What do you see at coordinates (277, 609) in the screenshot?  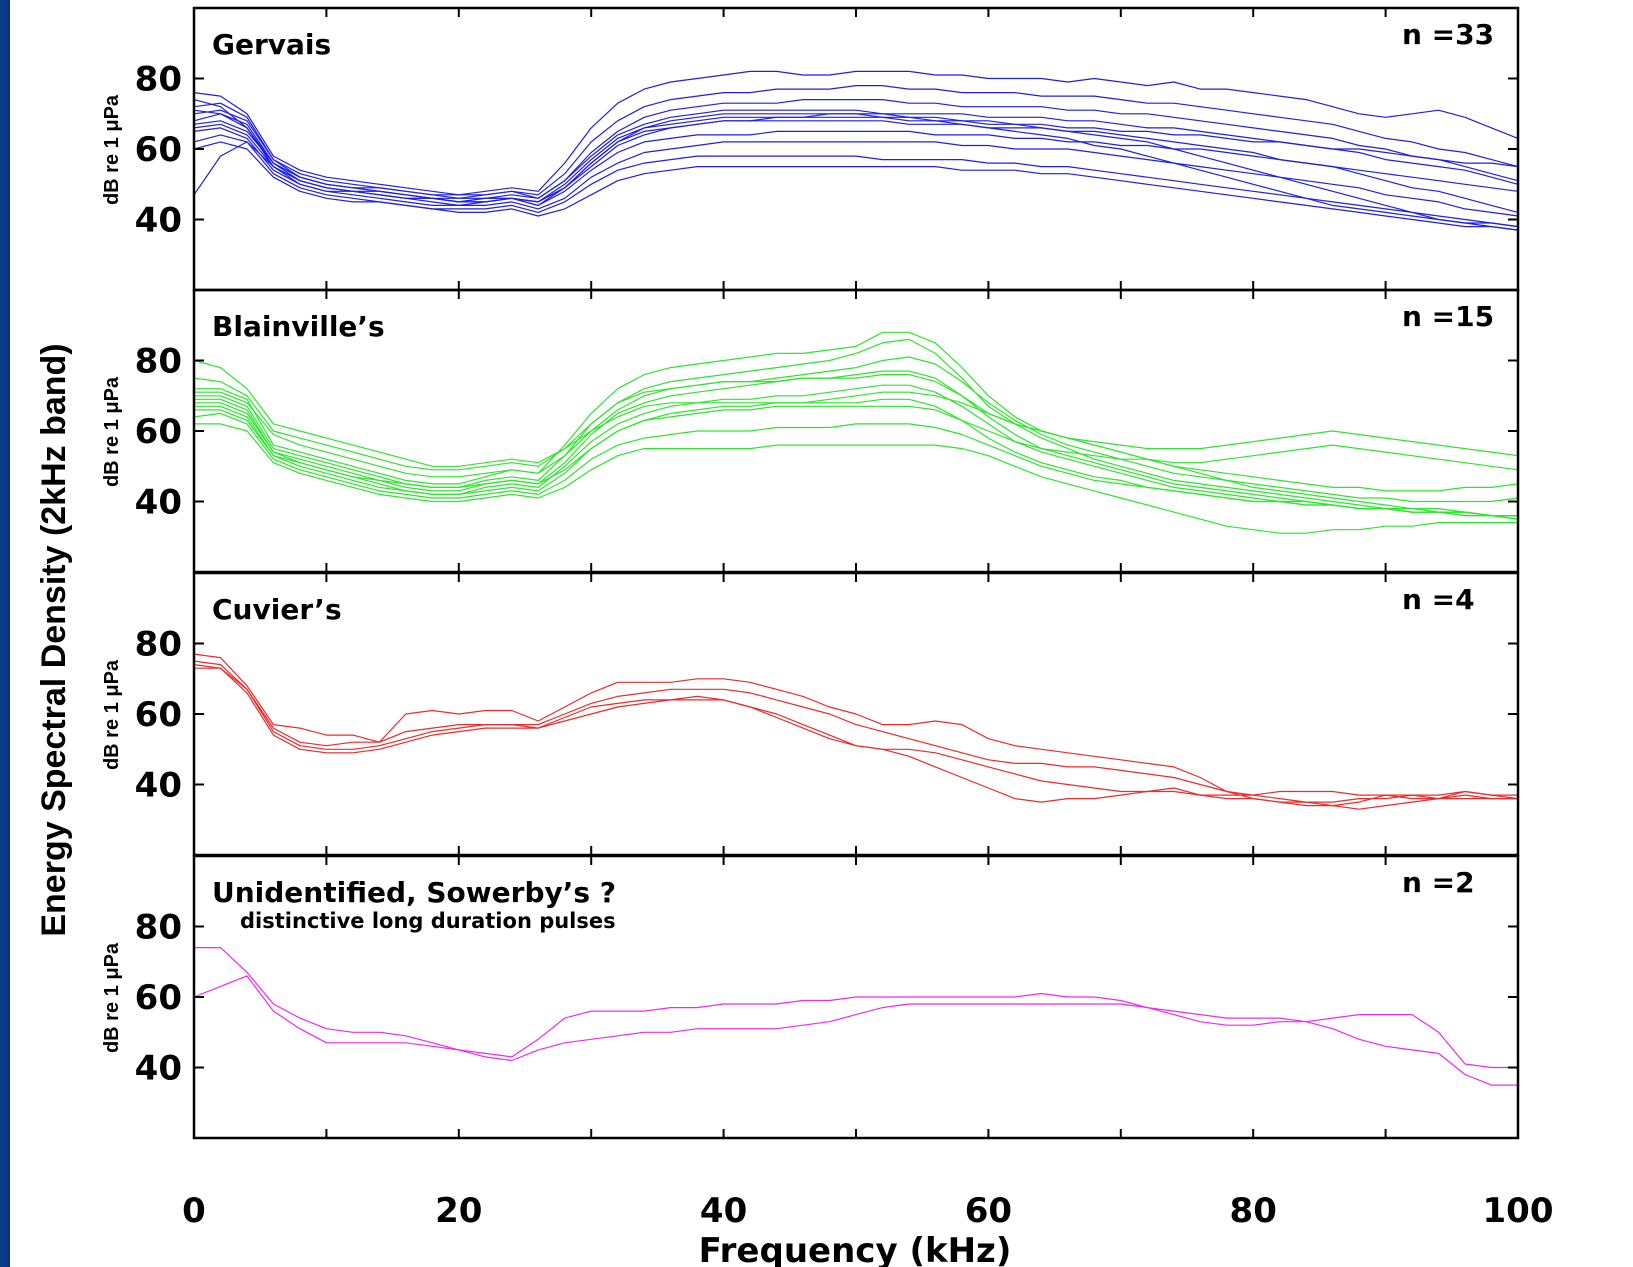 I see `panel-title: Cuvier’s` at bounding box center [277, 609].